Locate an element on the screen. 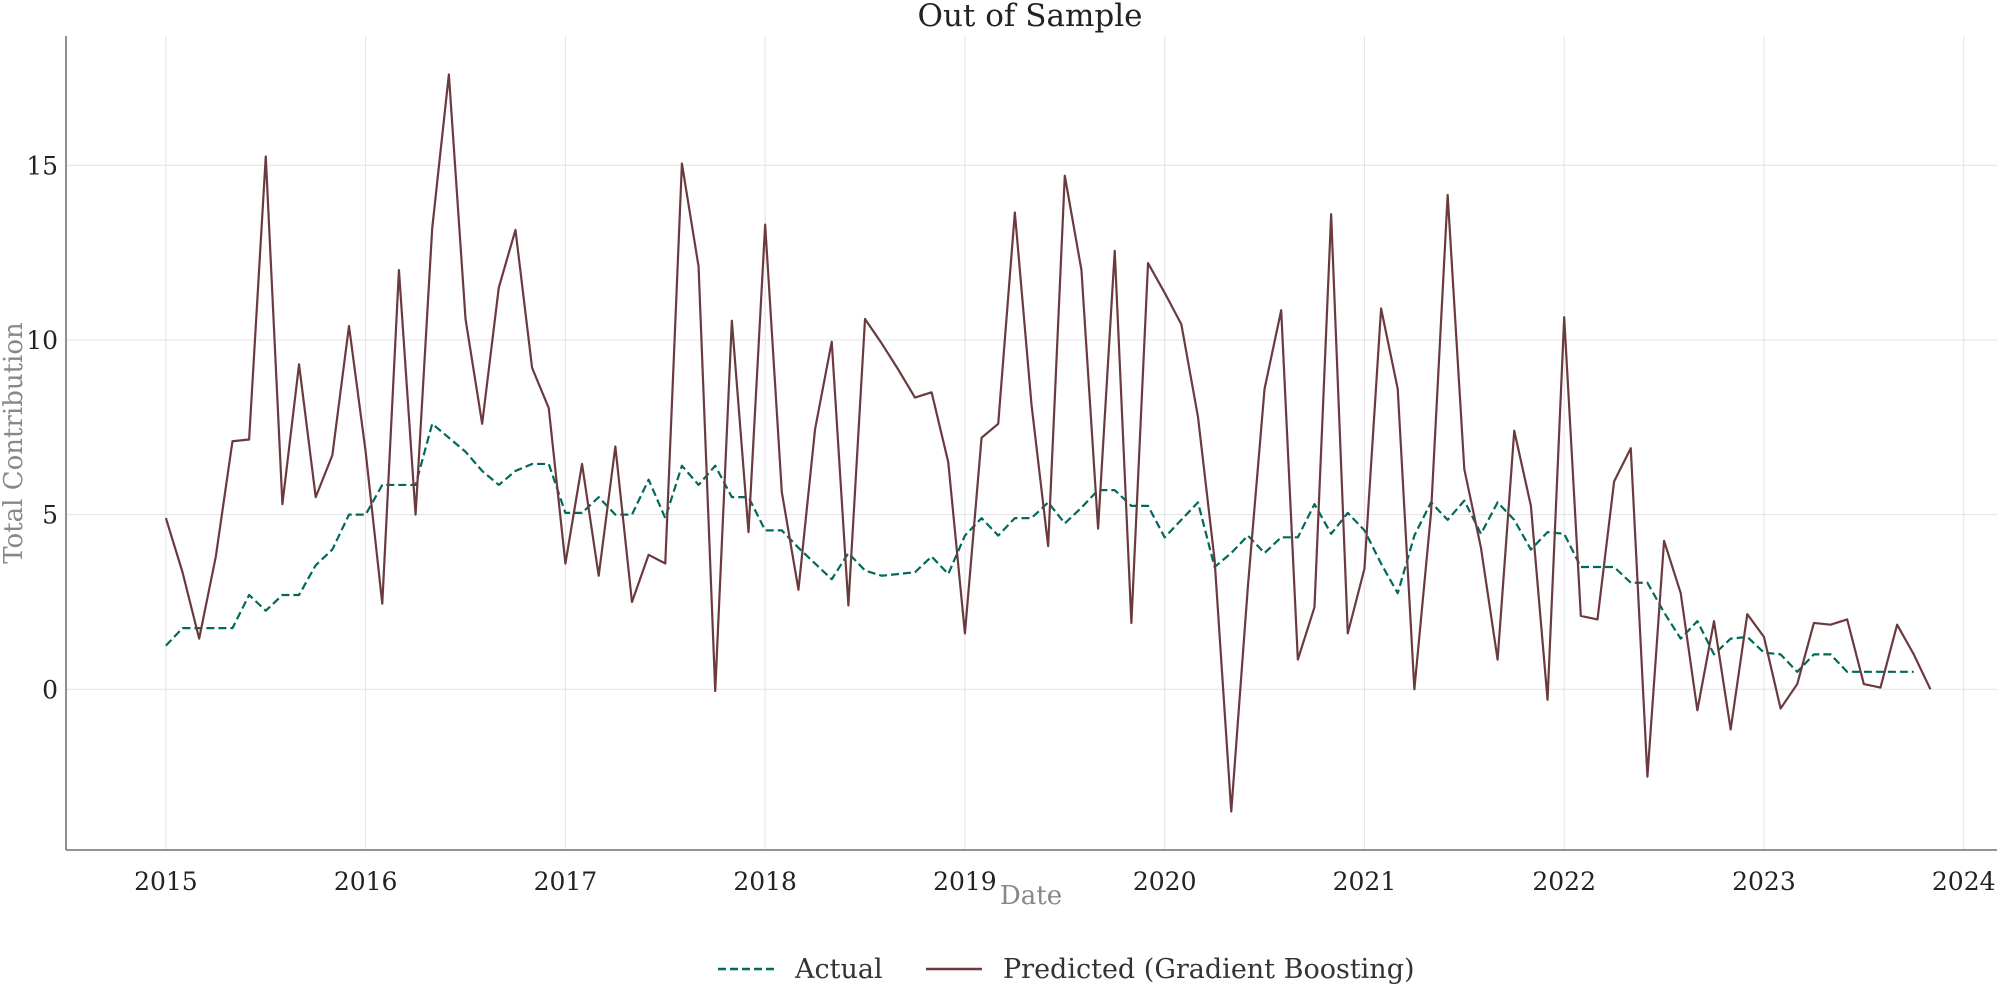  y-tick-label: 15 is located at coordinates (42, 165).